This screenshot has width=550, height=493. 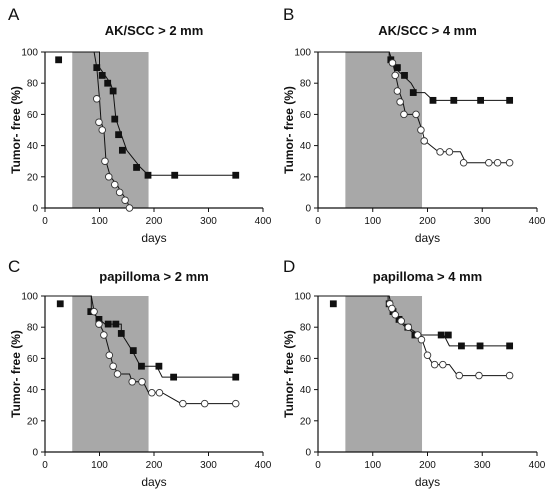 What do you see at coordinates (289, 266) in the screenshot?
I see `panel-letter: D` at bounding box center [289, 266].